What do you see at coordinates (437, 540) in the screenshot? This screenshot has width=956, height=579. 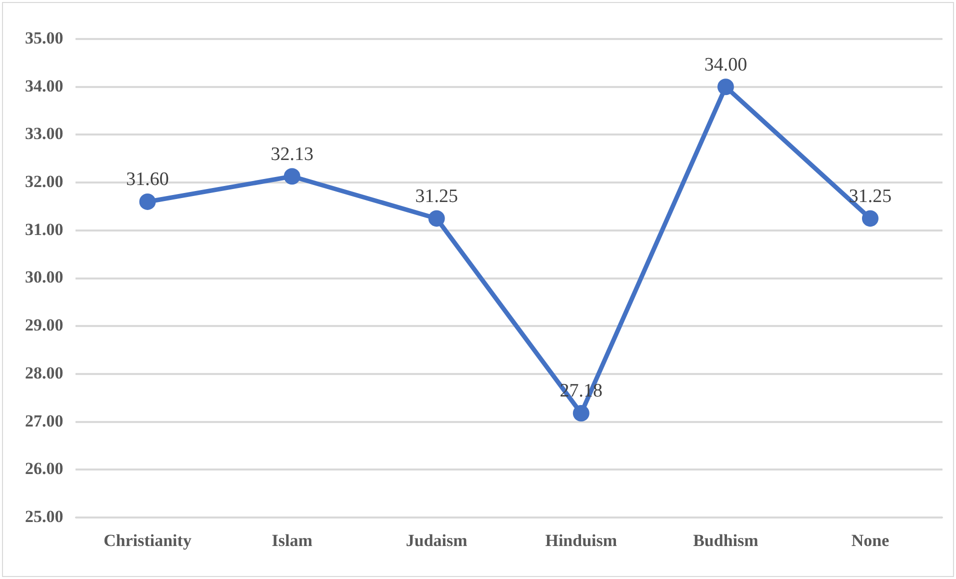 I see `x-tick-label: Judaism` at bounding box center [437, 540].